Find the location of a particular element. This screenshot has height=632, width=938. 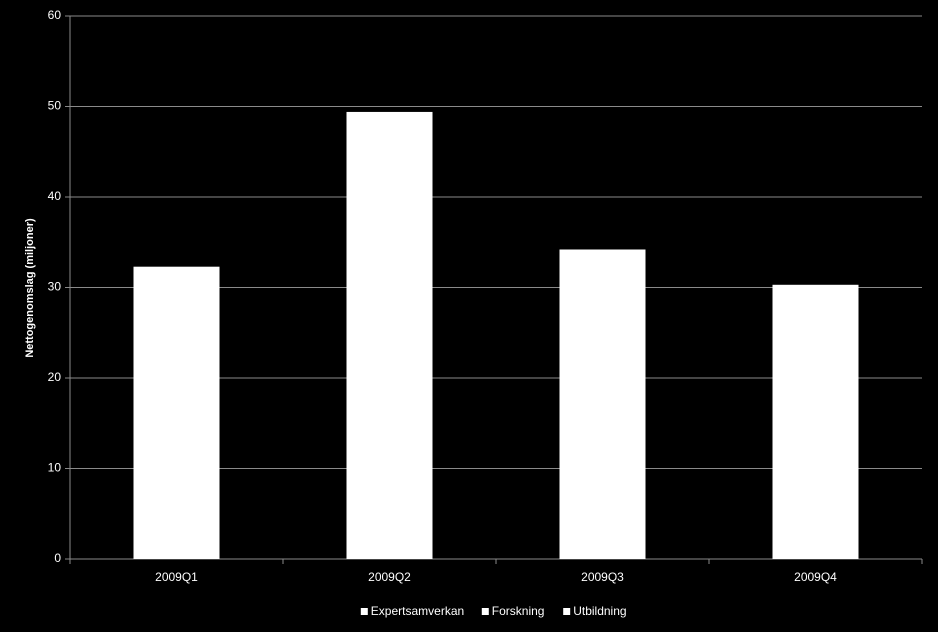

y-tick-label: 20 is located at coordinates (55, 377).